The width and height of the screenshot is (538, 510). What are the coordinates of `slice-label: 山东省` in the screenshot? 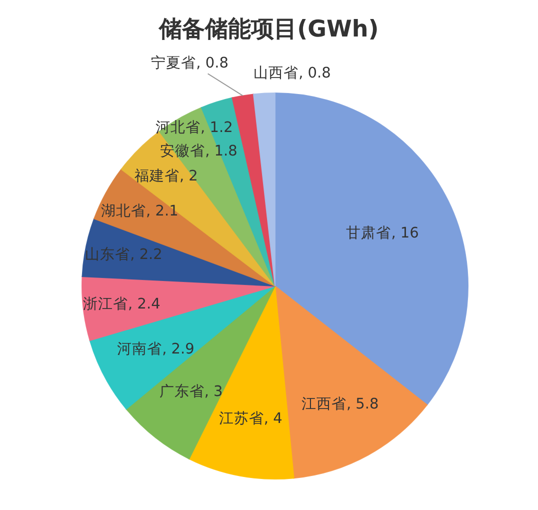 It's located at (107, 254).